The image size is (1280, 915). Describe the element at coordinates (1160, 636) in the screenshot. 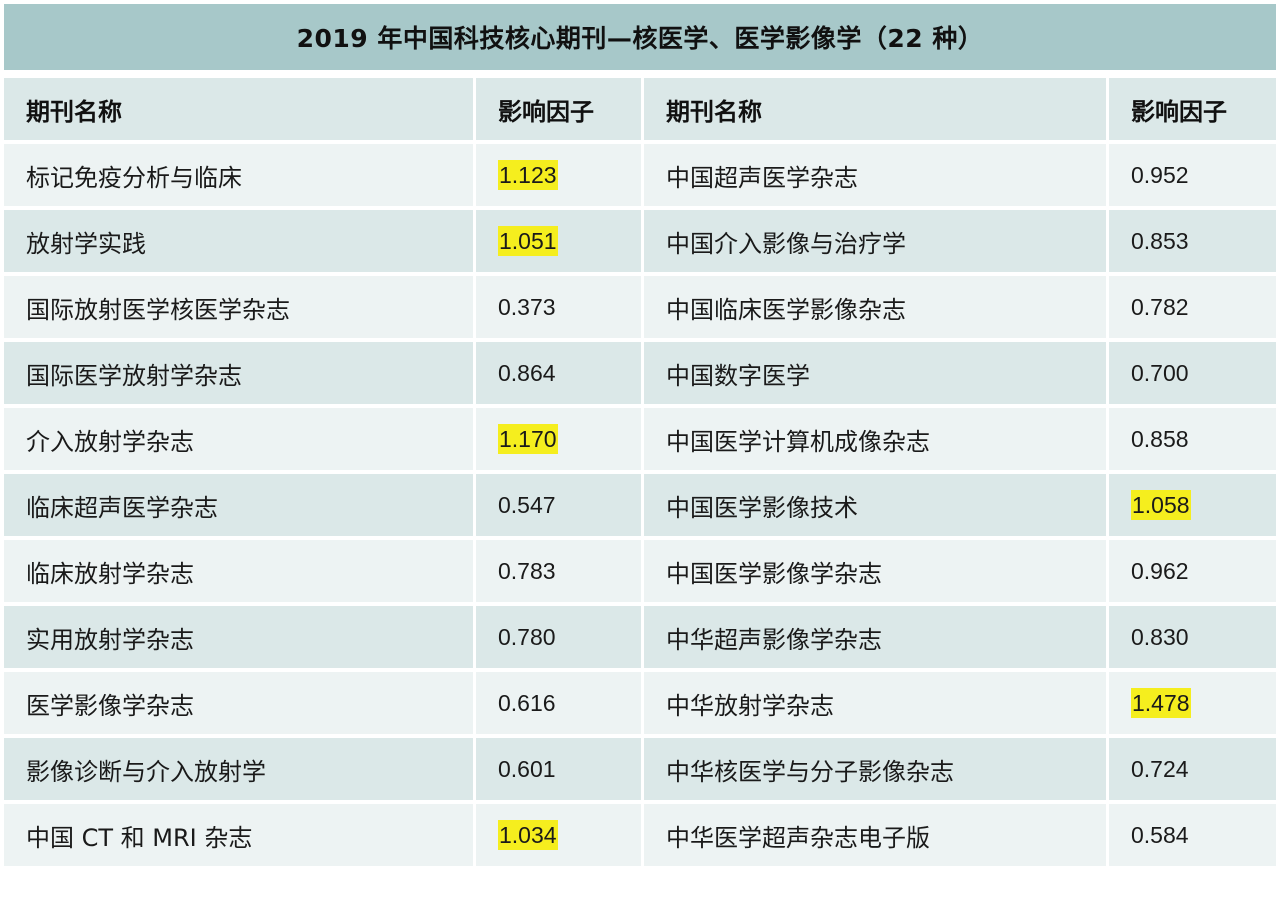

I see `impact-factor-value: 0.830` at that location.